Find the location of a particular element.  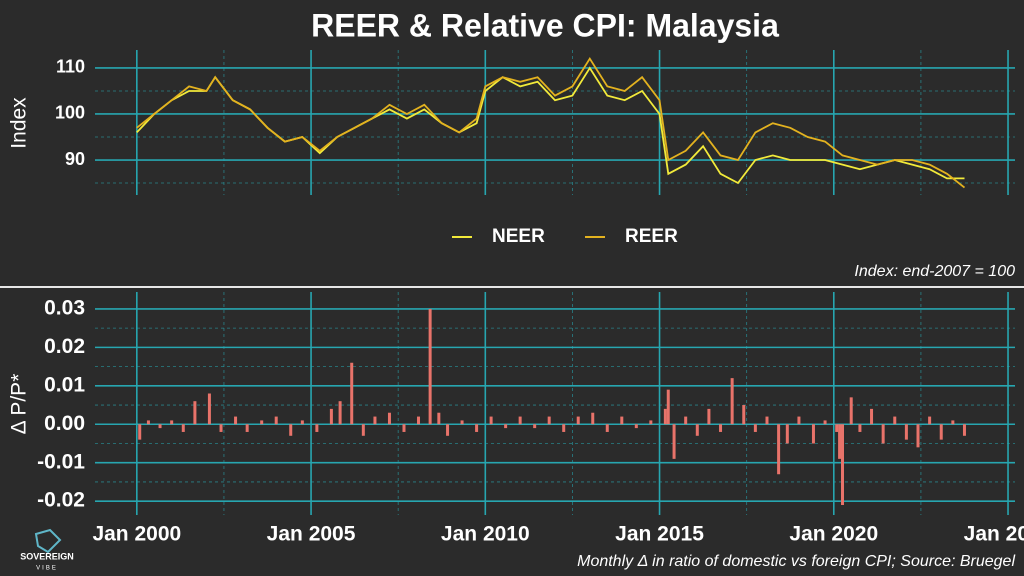

logo-tag: VIBE is located at coordinates (47, 569).